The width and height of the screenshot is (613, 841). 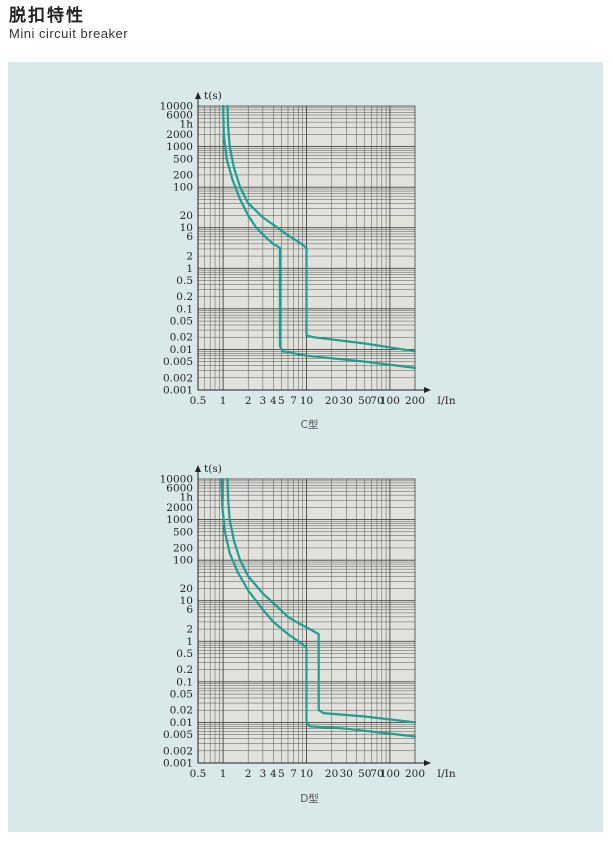 I want to click on x-gridlines, so click(x=297, y=248).